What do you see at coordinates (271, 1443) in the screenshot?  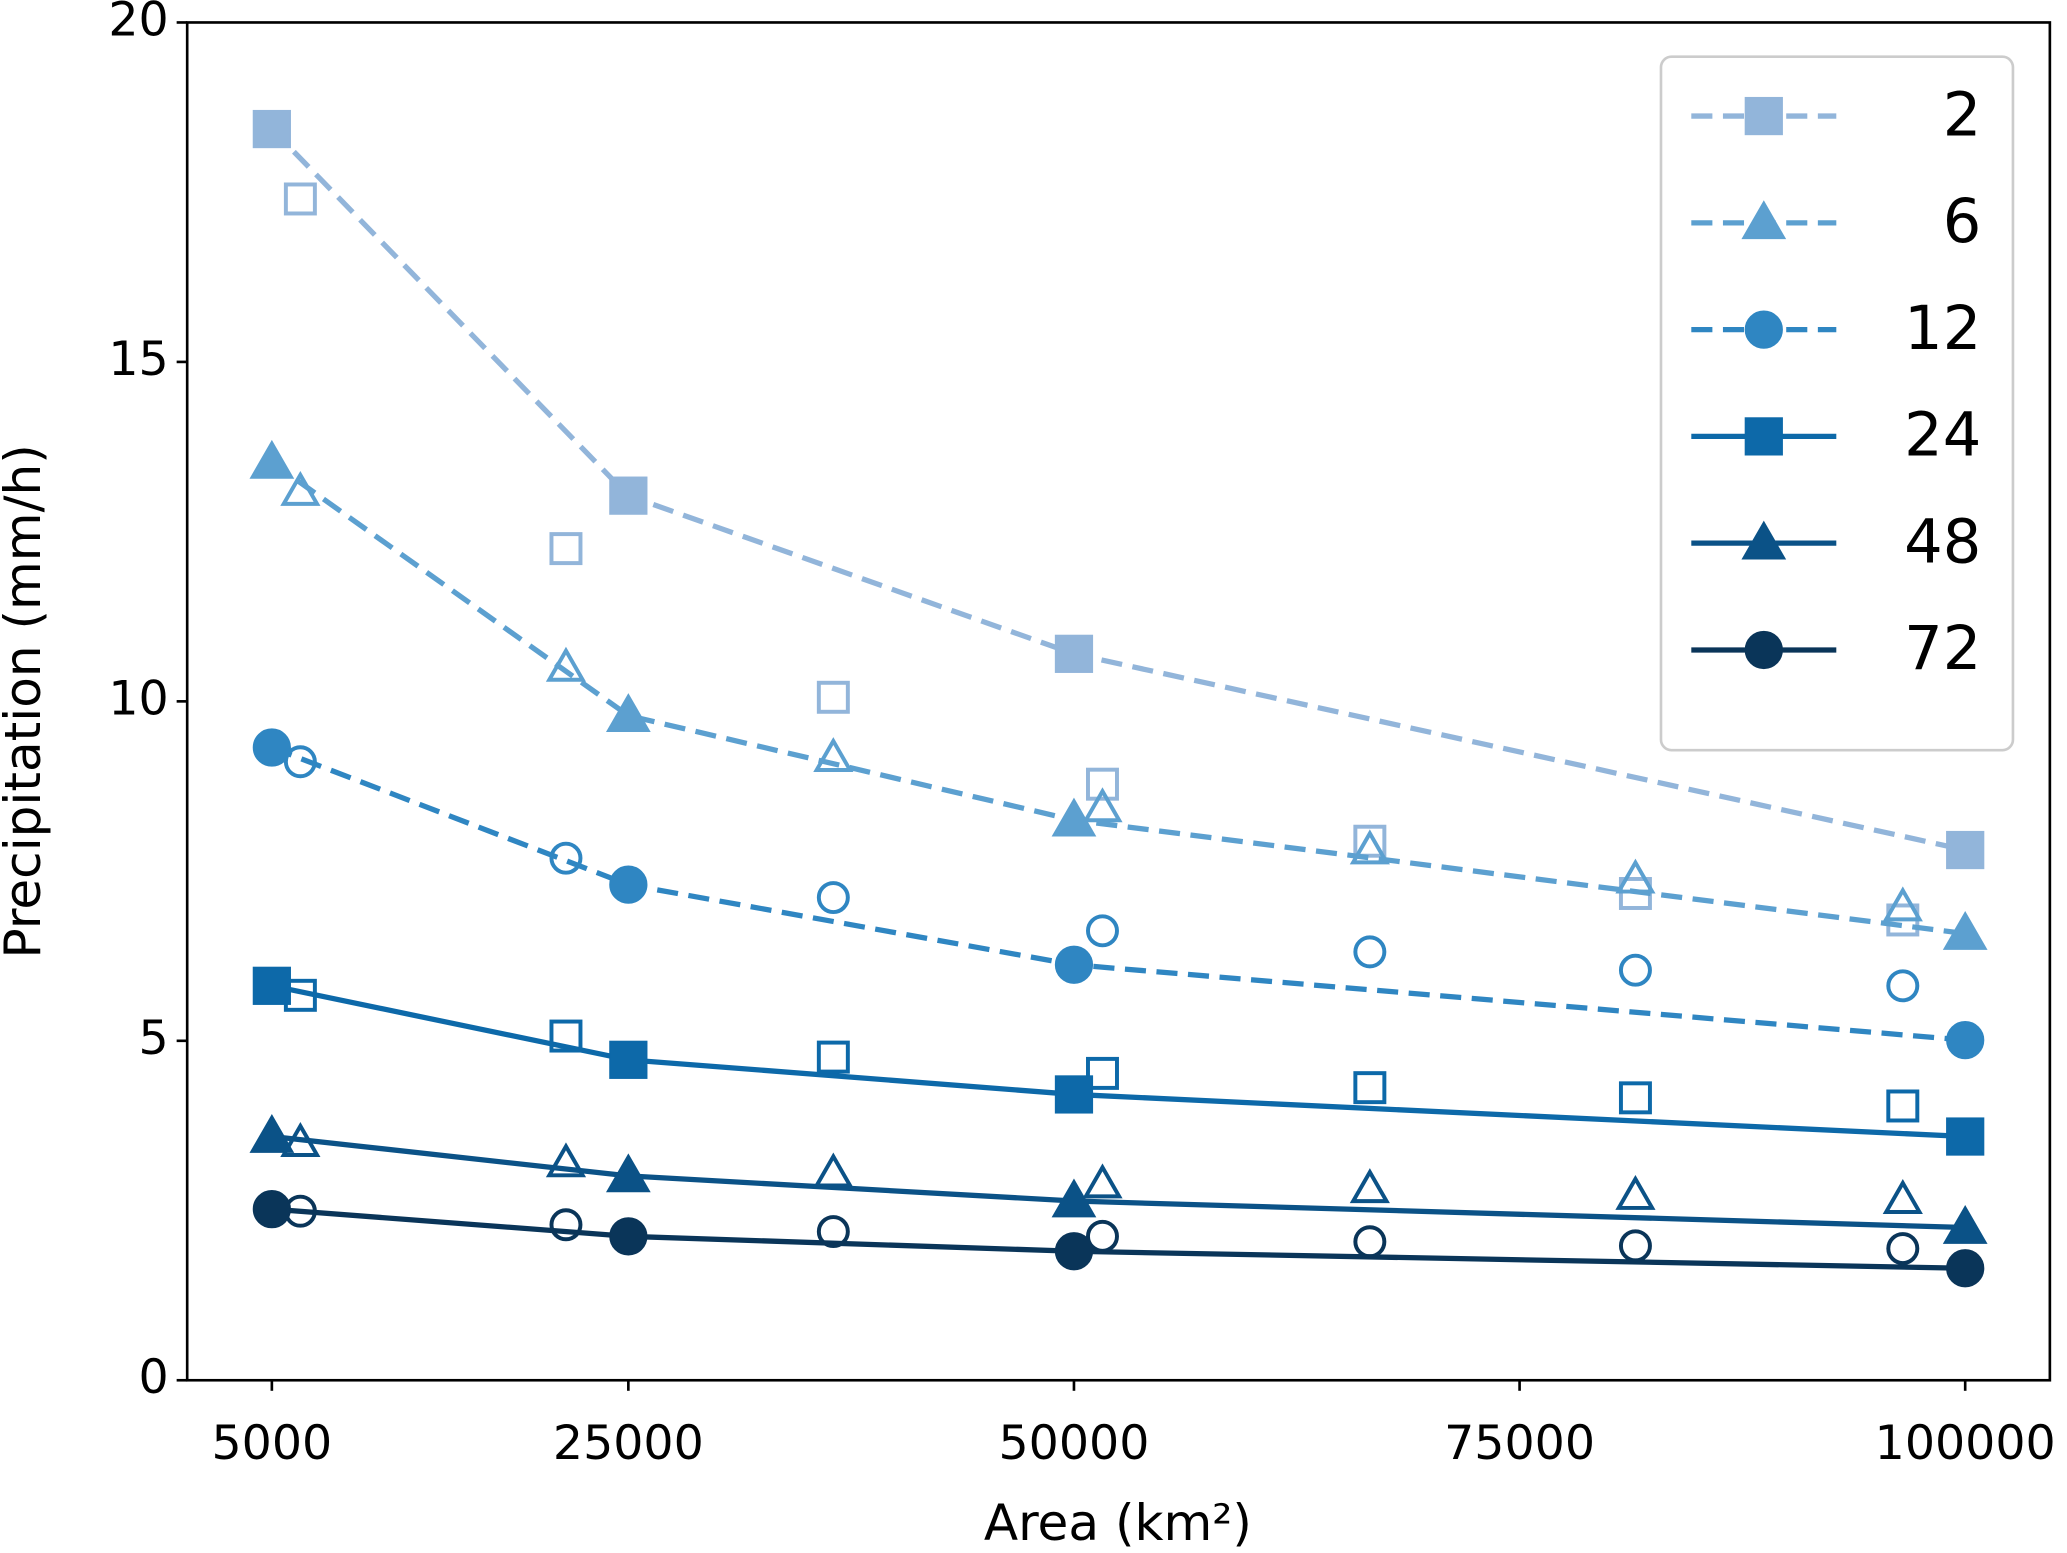 I see `x-tick-label: 5000` at bounding box center [271, 1443].